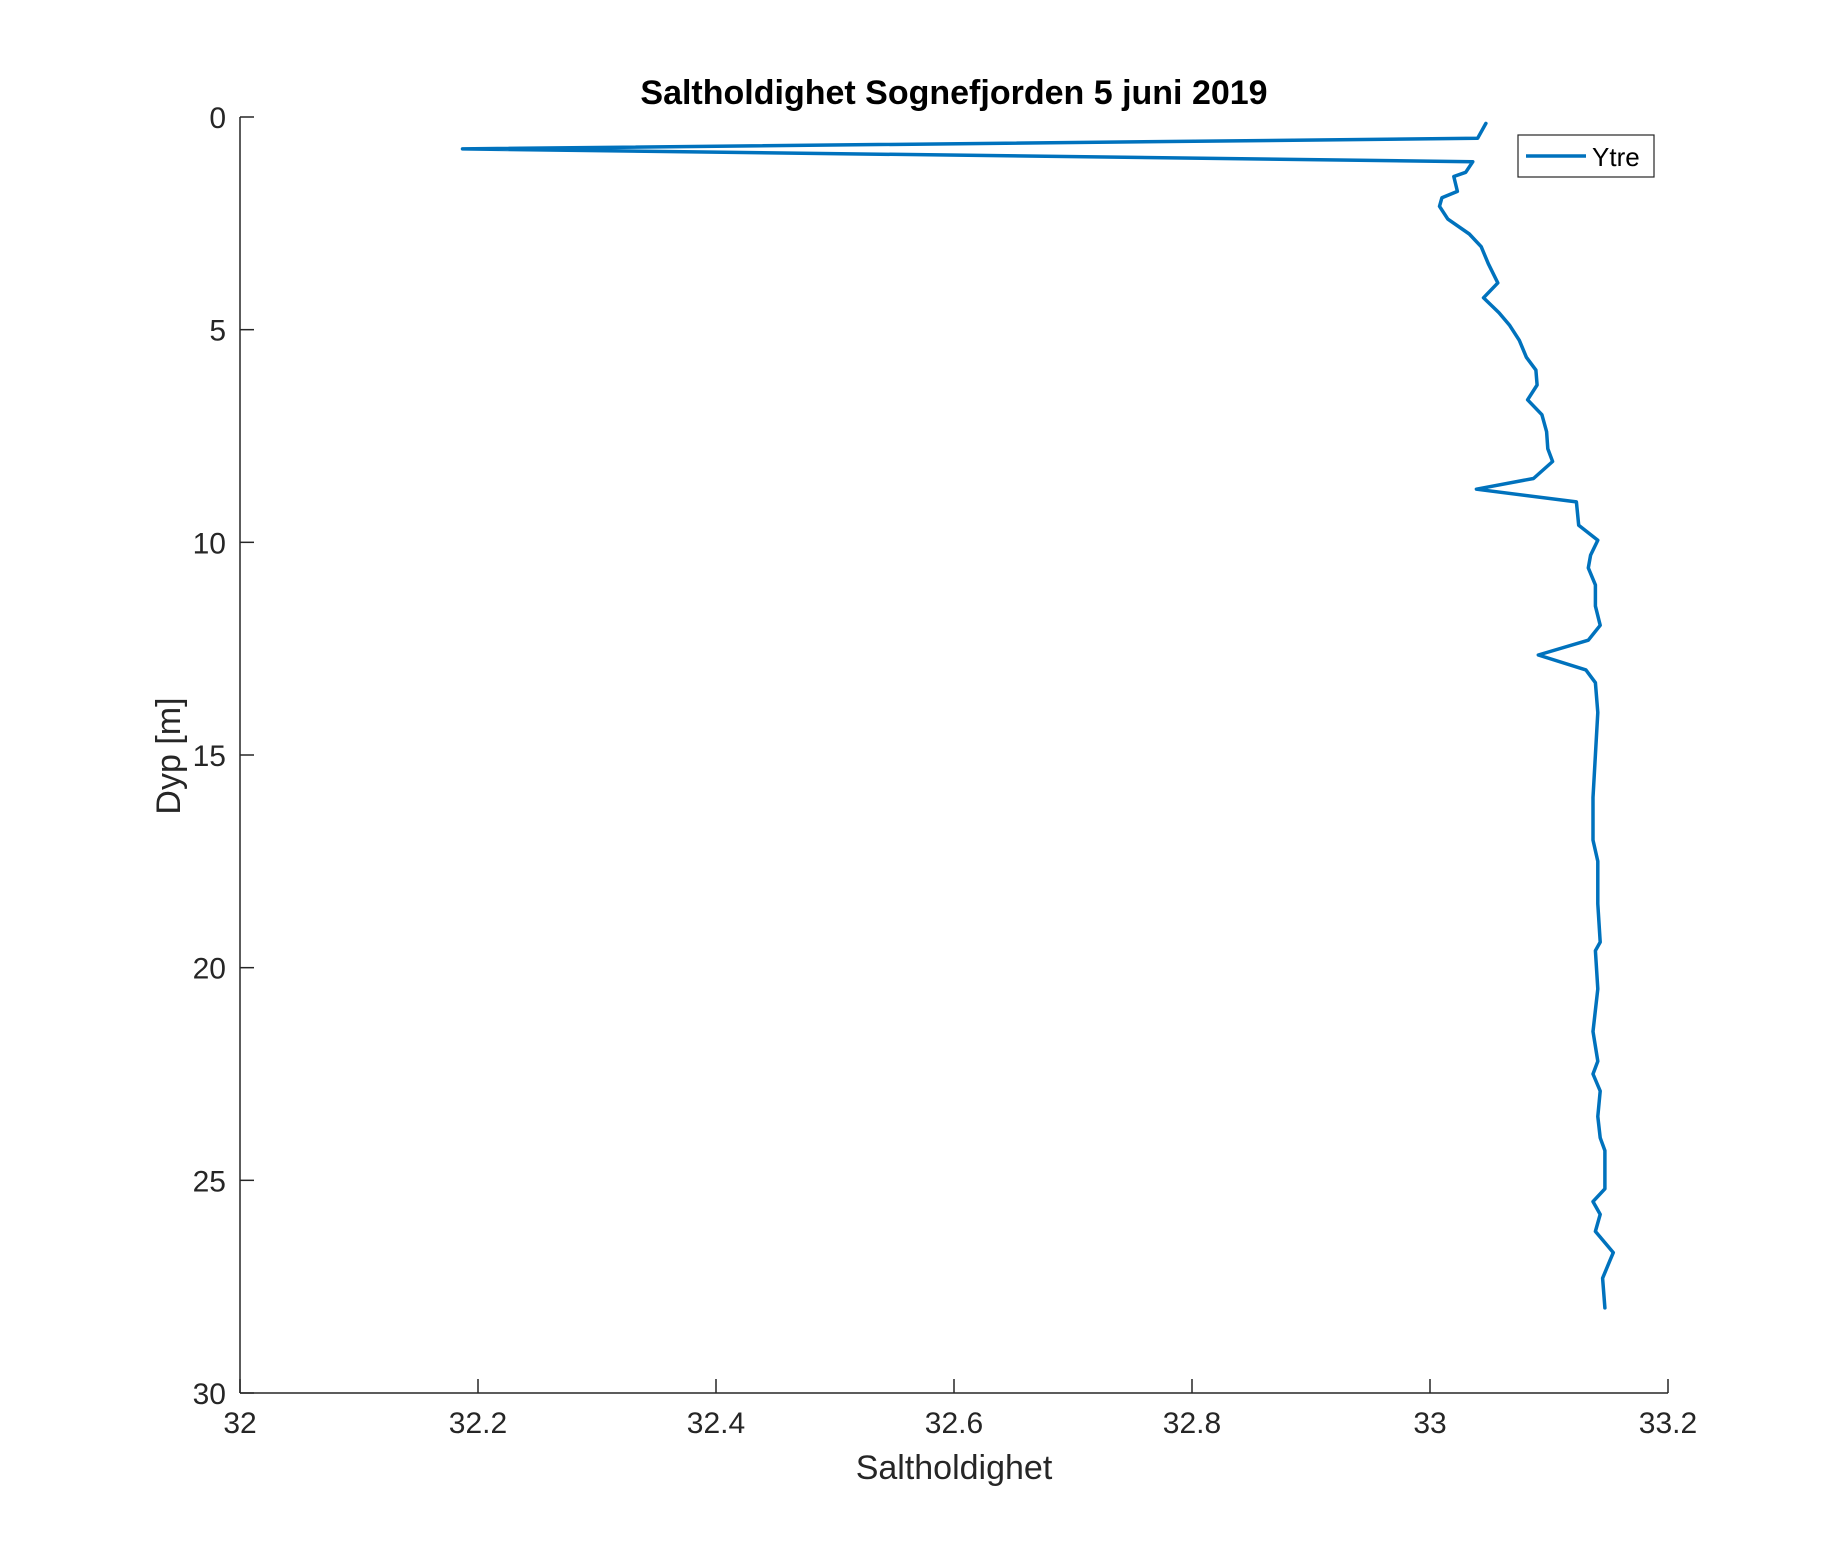 The height and width of the screenshot is (1554, 1832). I want to click on x-tick-label: 33, so click(1429, 1423).